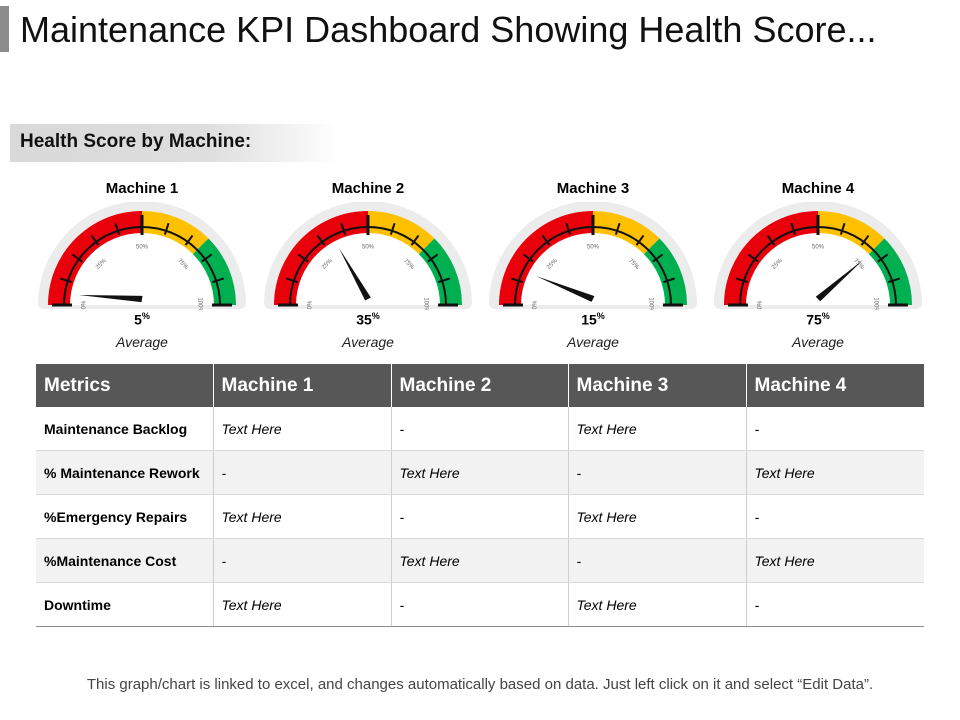 The height and width of the screenshot is (720, 960). What do you see at coordinates (142, 319) in the screenshot?
I see `gauge-value: 5%` at bounding box center [142, 319].